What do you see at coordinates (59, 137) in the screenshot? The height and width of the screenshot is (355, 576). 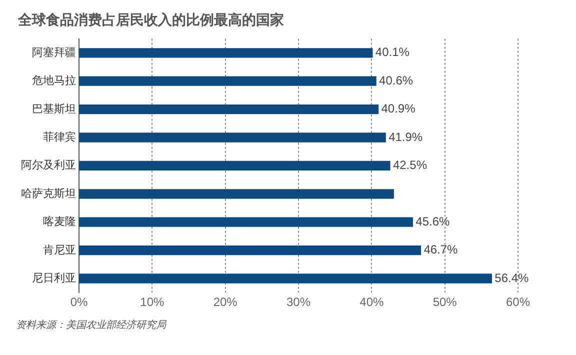 I see `y-tick-label: 菲律宾` at bounding box center [59, 137].